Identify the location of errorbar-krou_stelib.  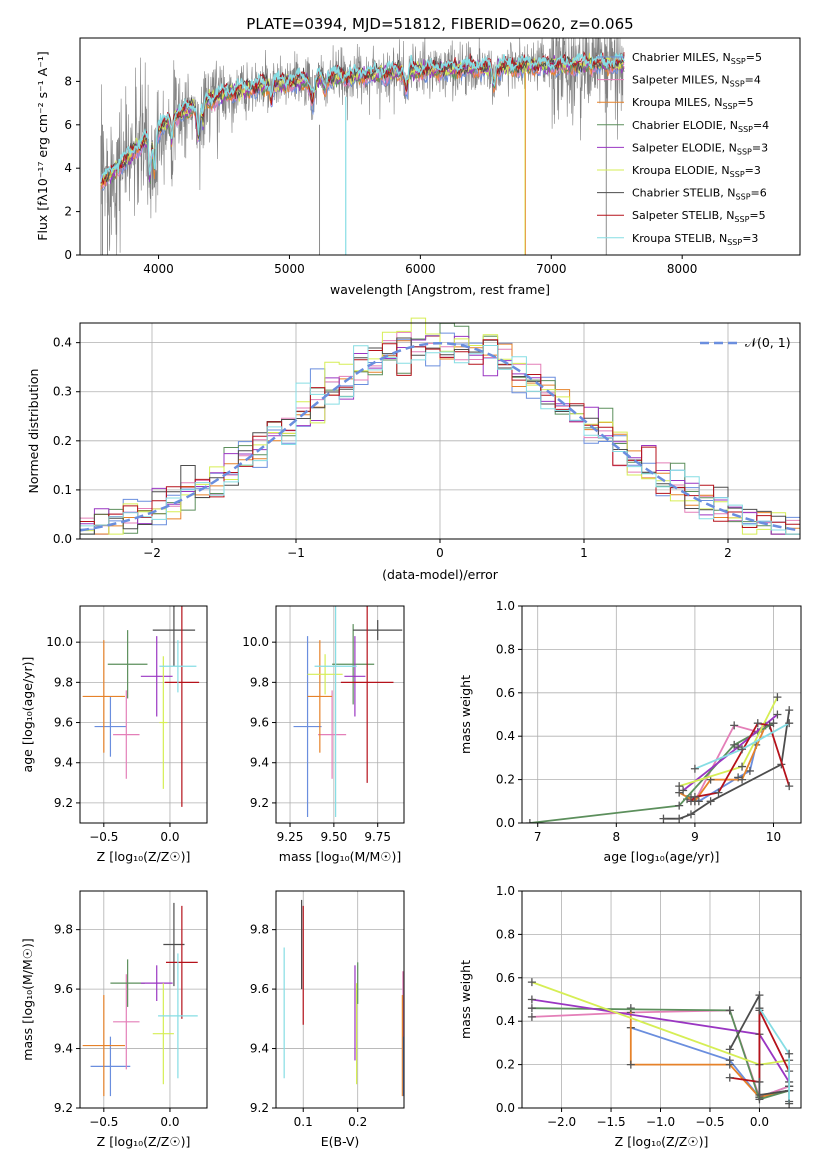
(335, 711).